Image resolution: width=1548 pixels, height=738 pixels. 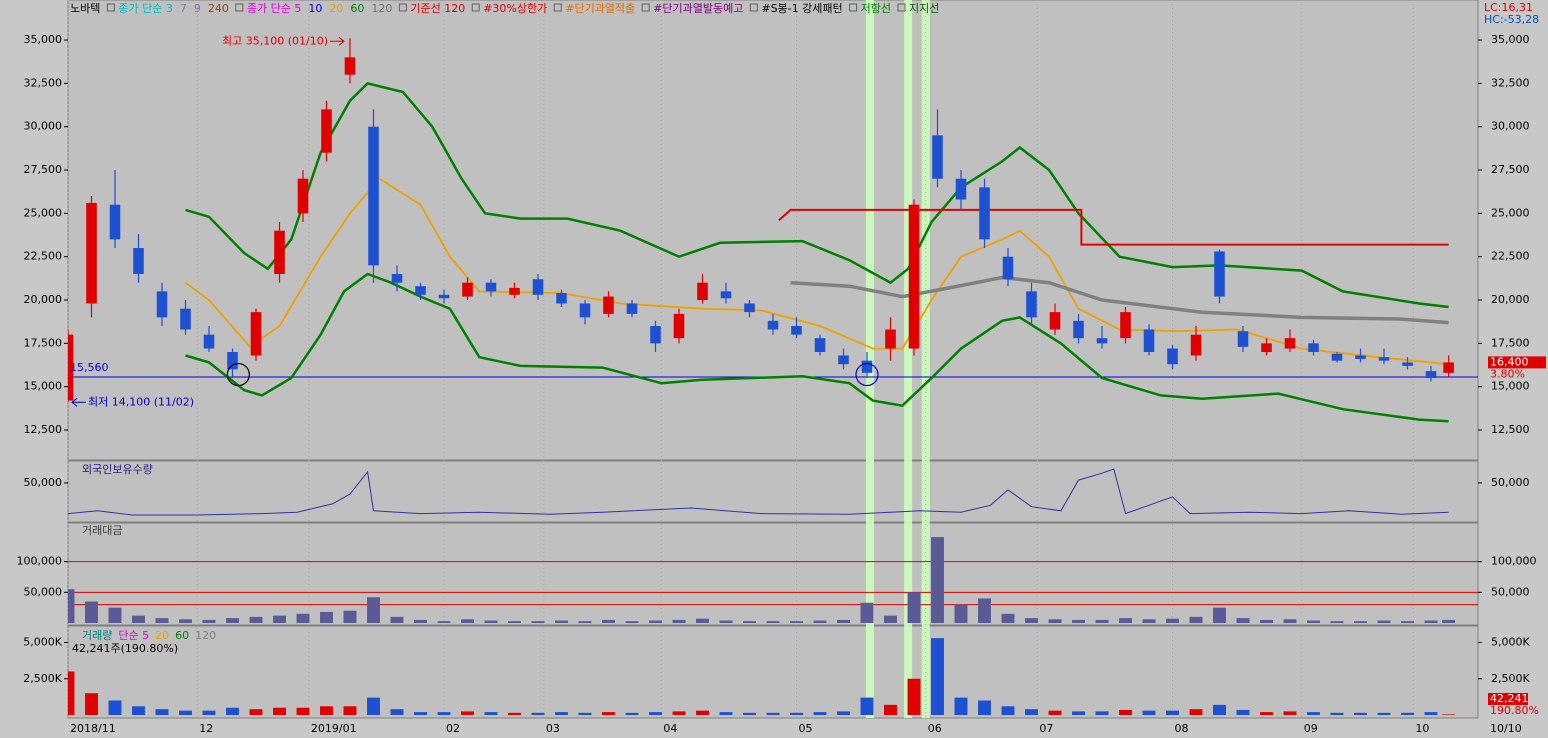 I want to click on last-change-label: 3.80%, so click(x=1507, y=373).